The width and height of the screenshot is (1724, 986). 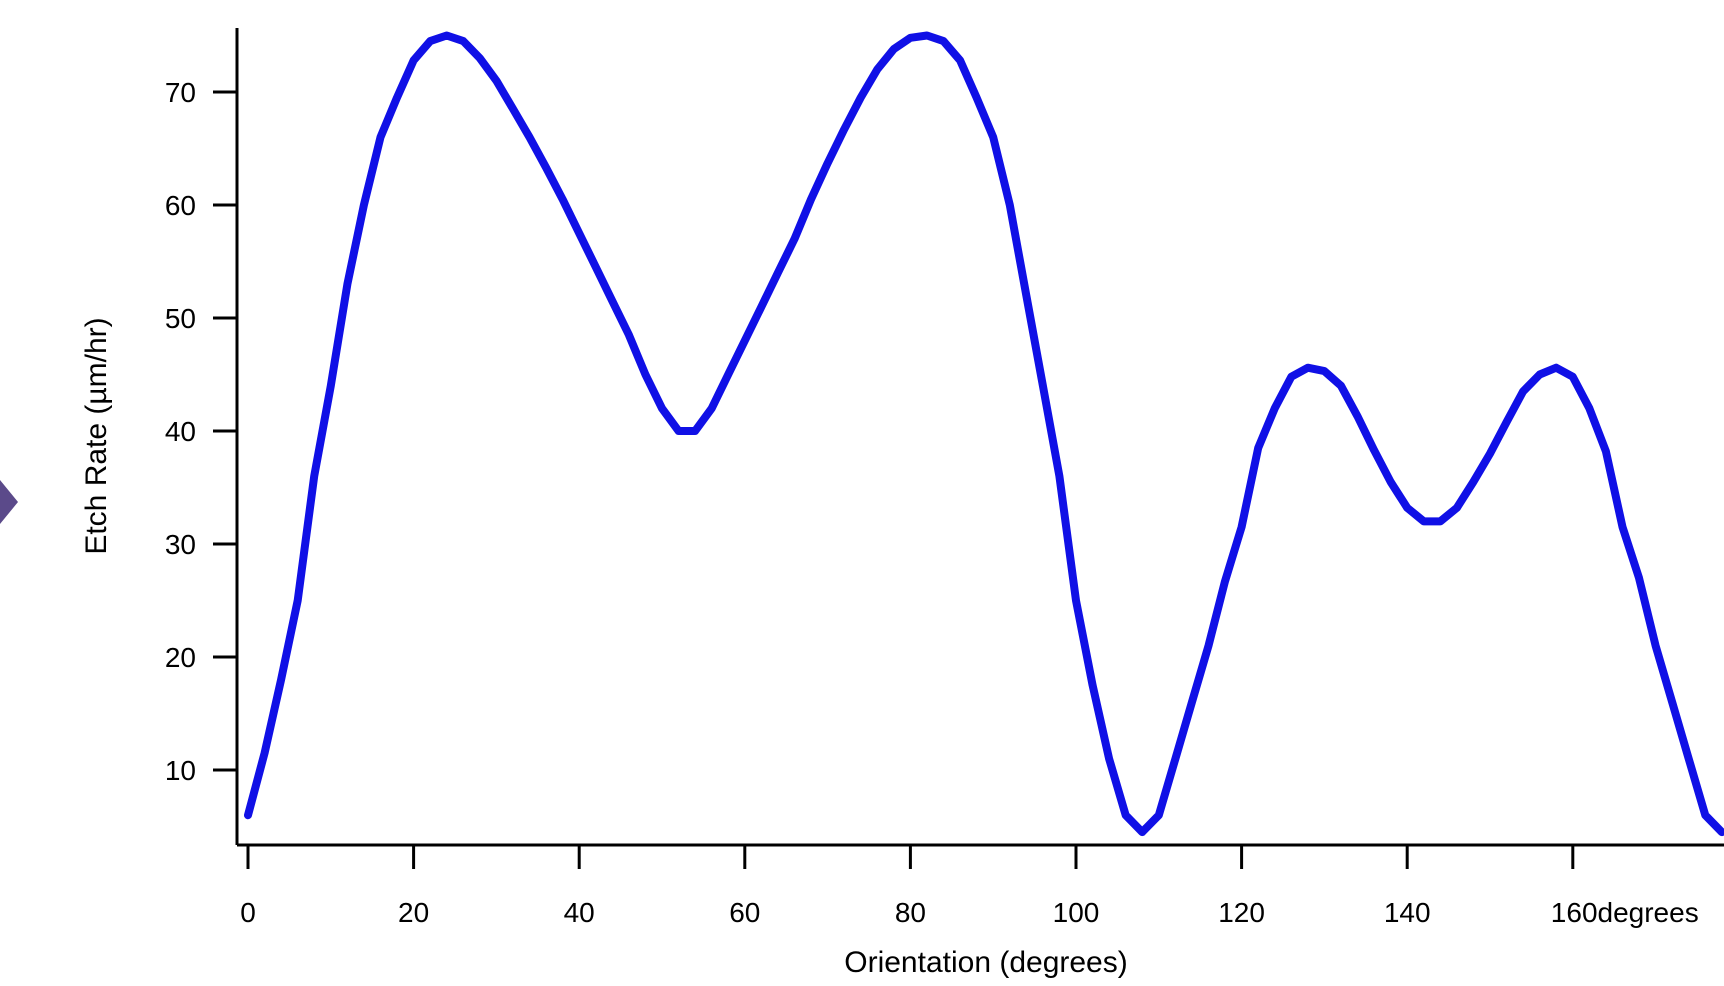 What do you see at coordinates (248, 912) in the screenshot?
I see `x-tick-label: 0` at bounding box center [248, 912].